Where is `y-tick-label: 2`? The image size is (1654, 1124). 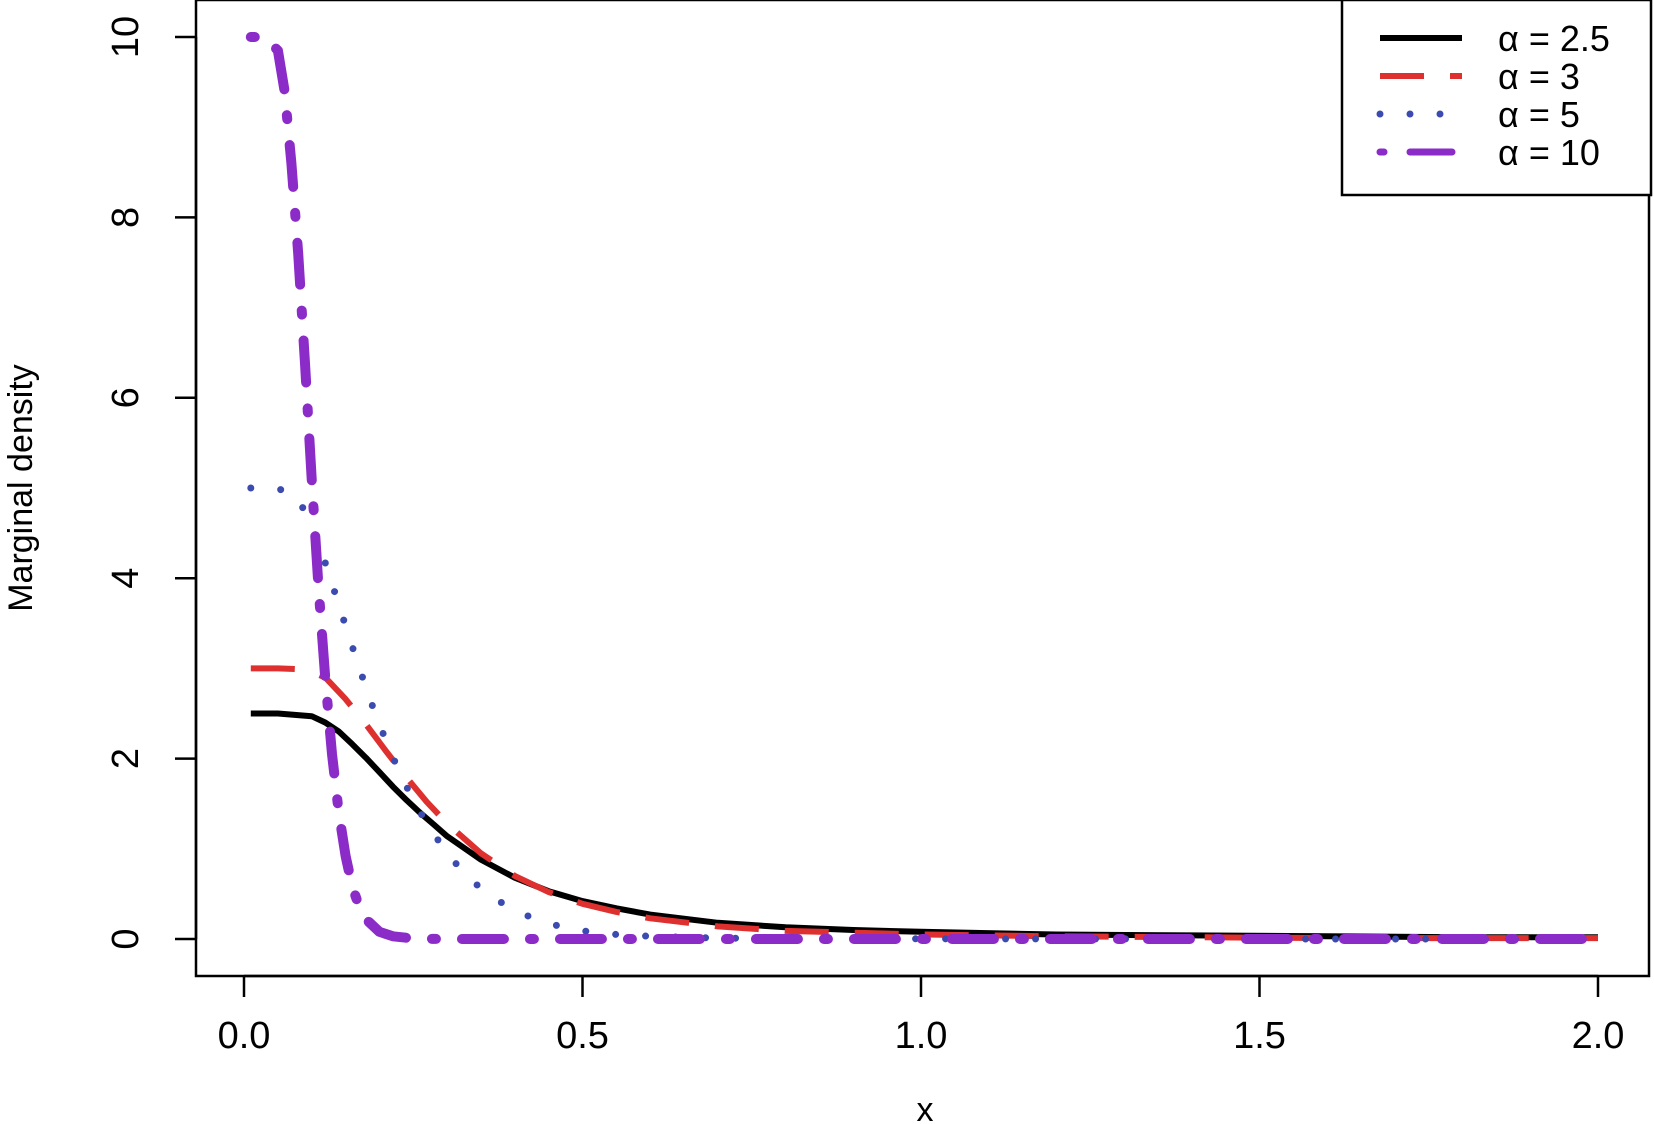 y-tick-label: 2 is located at coordinates (126, 758).